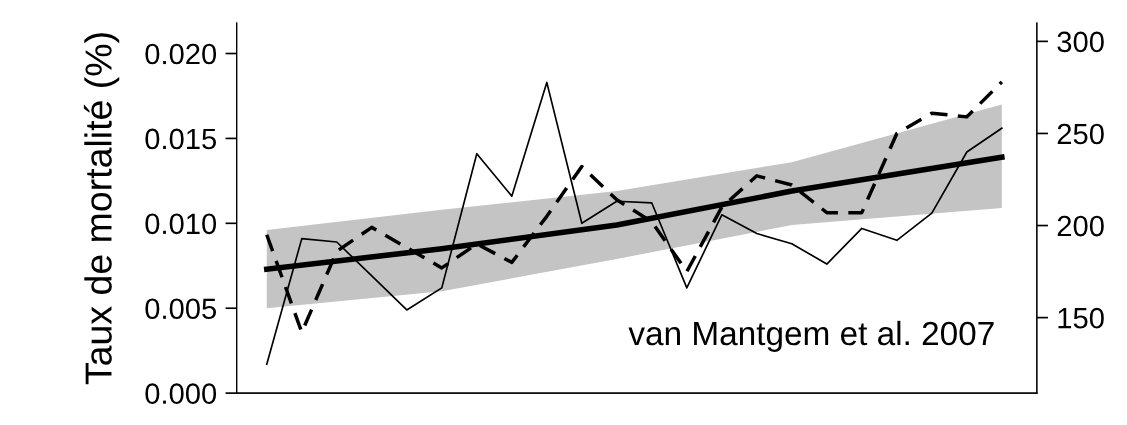  I want to click on y2-tick-label: 300, so click(1080, 42).